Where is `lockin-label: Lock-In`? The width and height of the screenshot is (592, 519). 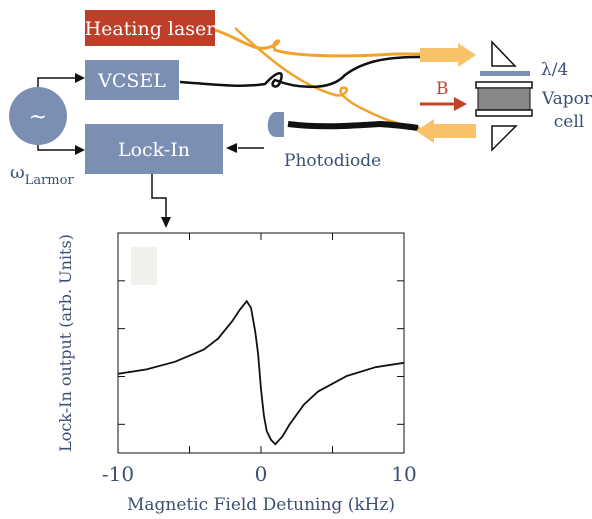 lockin-label: Lock-In is located at coordinates (154, 150).